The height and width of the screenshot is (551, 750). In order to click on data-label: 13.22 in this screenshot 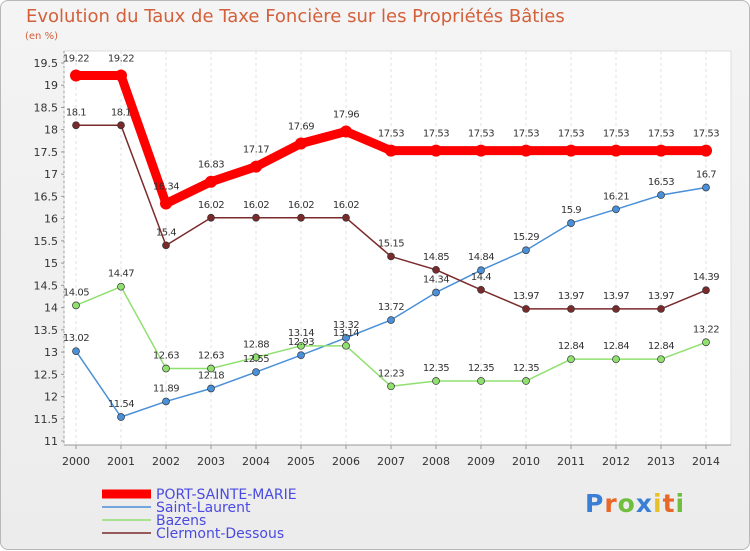, I will do `click(706, 329)`.